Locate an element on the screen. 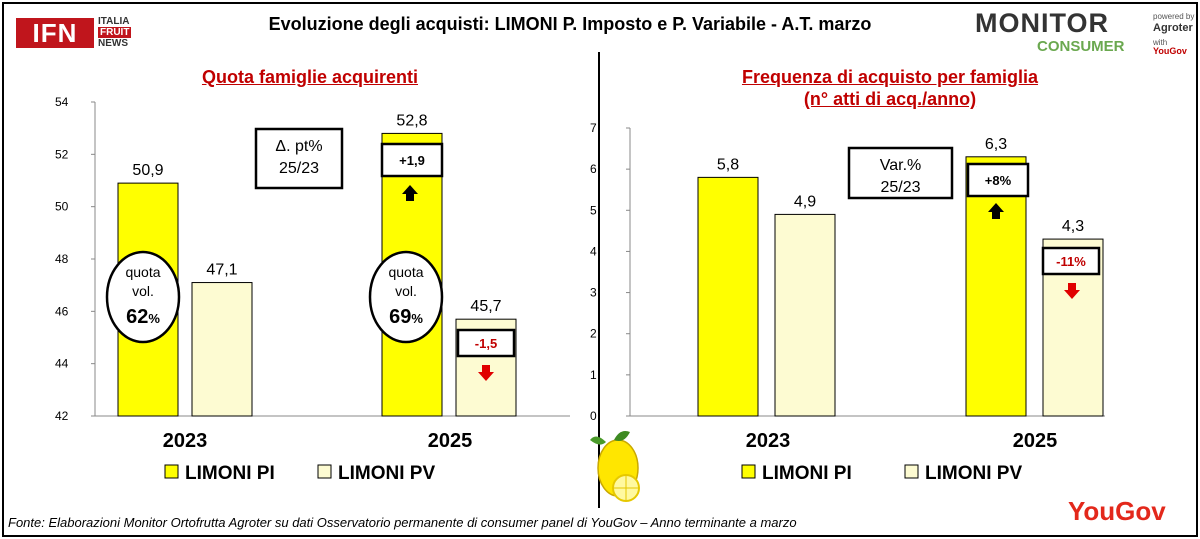 This screenshot has width=1200, height=539. ifn-logo: IFN ITALIA FRUIT NEWS is located at coordinates (81, 32).